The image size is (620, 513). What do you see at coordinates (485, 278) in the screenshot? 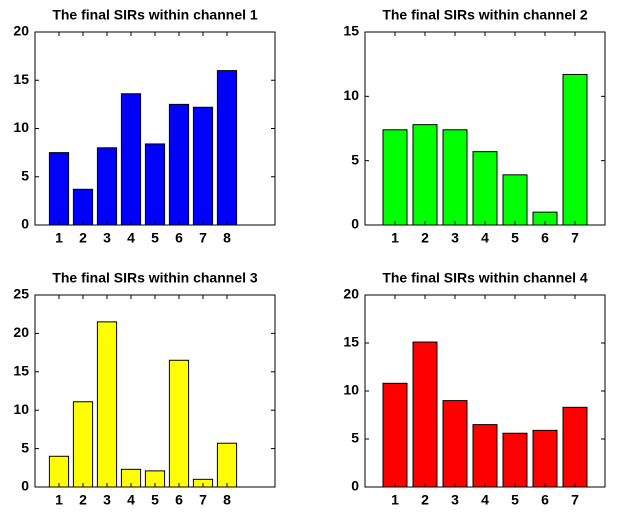
I see `chart-title: The final SIRs within channel 4` at bounding box center [485, 278].